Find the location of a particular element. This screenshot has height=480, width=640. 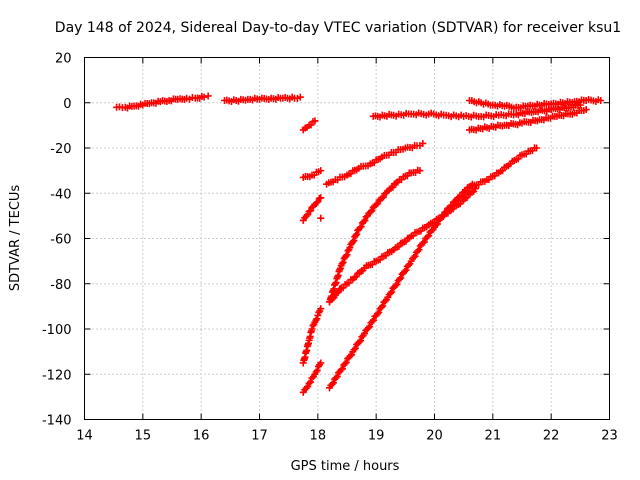

x-tick-label: 15 is located at coordinates (143, 436).